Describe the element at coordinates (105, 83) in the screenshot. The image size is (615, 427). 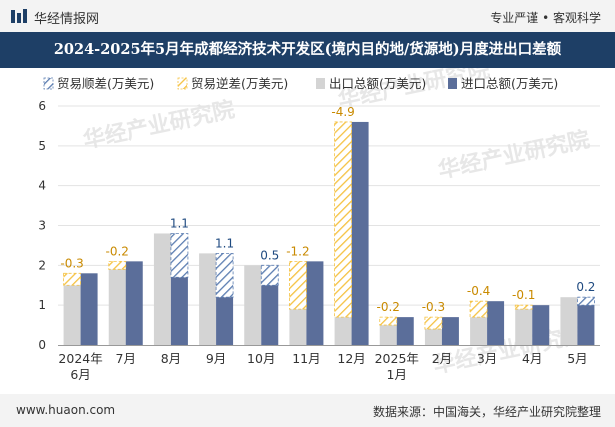
I see `legend-label: 贸易顺差(万美元)` at that location.